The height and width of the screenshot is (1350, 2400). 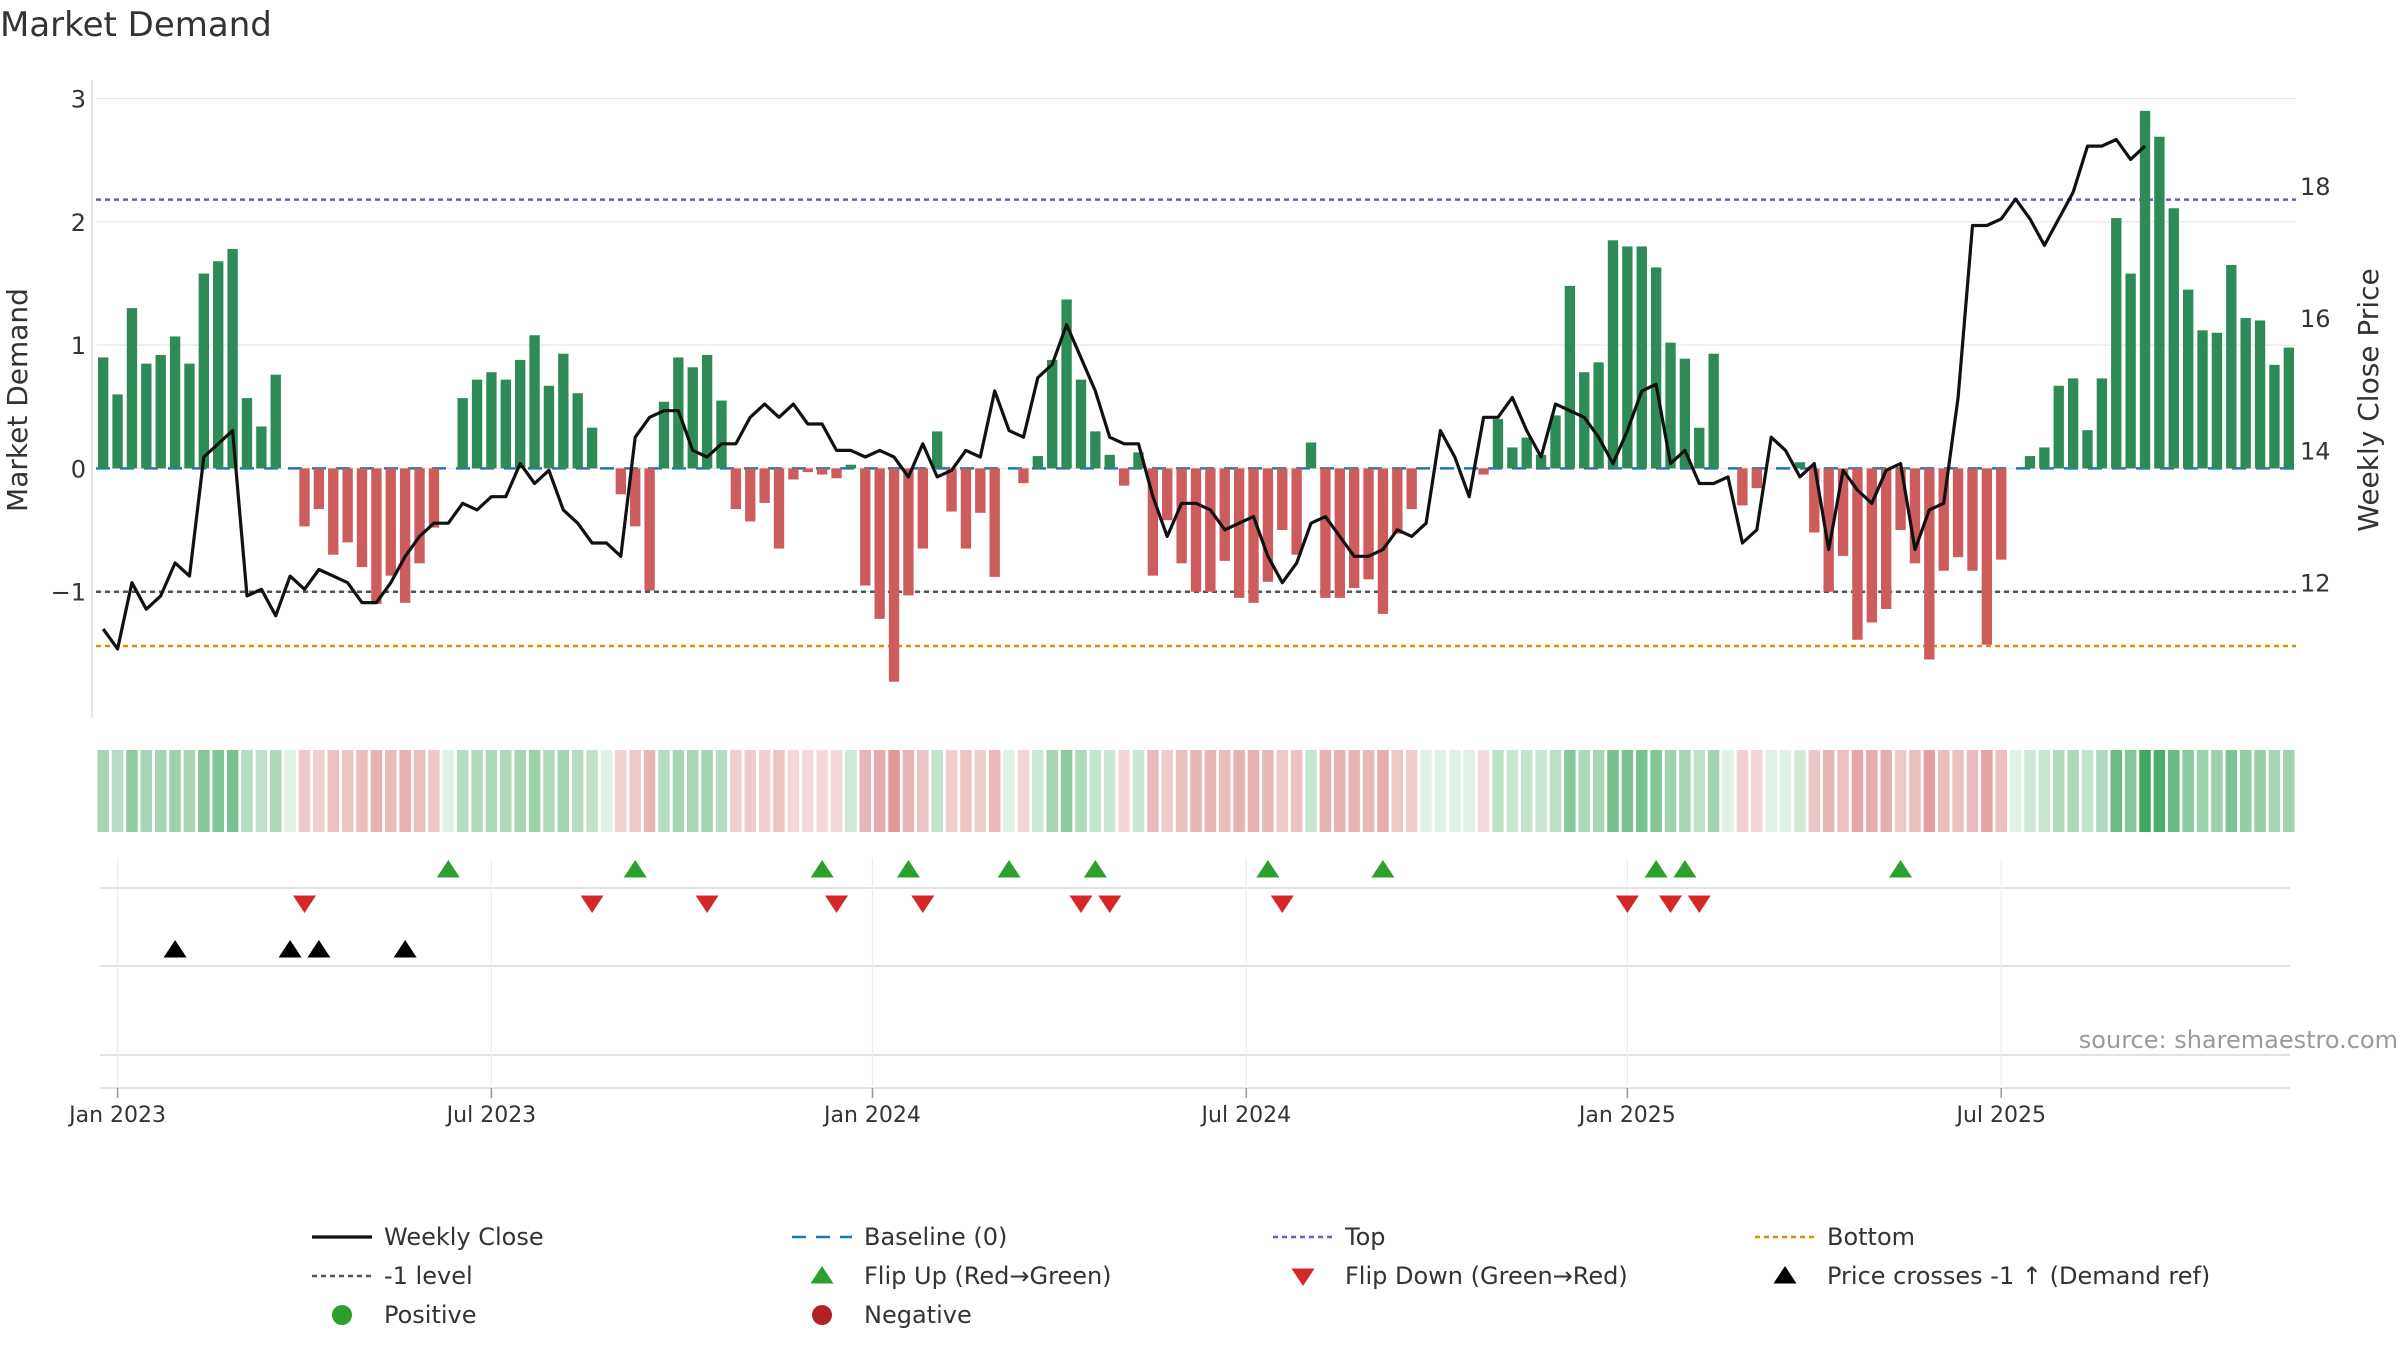 What do you see at coordinates (342, 1315) in the screenshot?
I see `legend-dot-swatch` at bounding box center [342, 1315].